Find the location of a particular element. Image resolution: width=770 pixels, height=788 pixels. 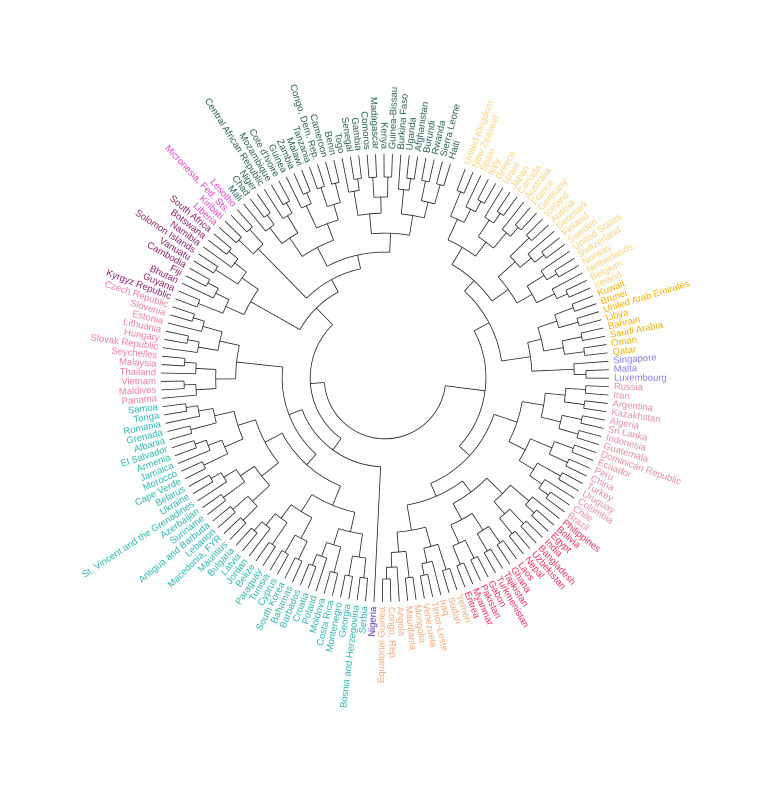

leaf-label: Thailand is located at coordinates (137, 373).